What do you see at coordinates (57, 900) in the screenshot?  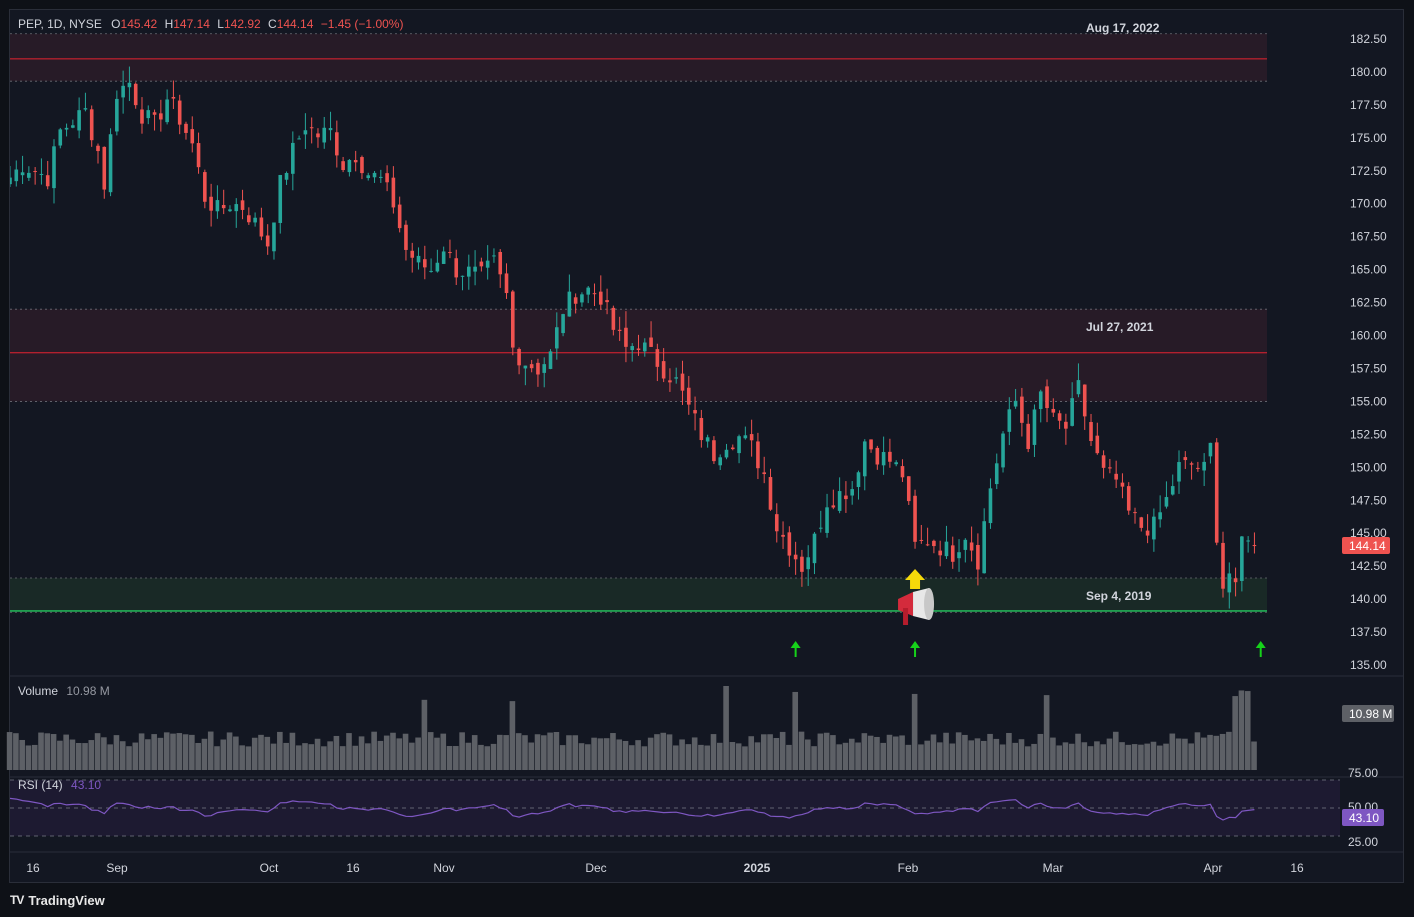 I see `tradingview-brand: TV TradingView` at bounding box center [57, 900].